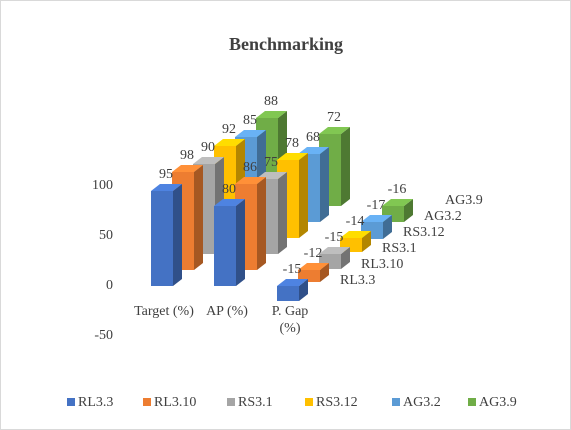 Image resolution: width=571 pixels, height=430 pixels. I want to click on value-label: 68, so click(313, 137).